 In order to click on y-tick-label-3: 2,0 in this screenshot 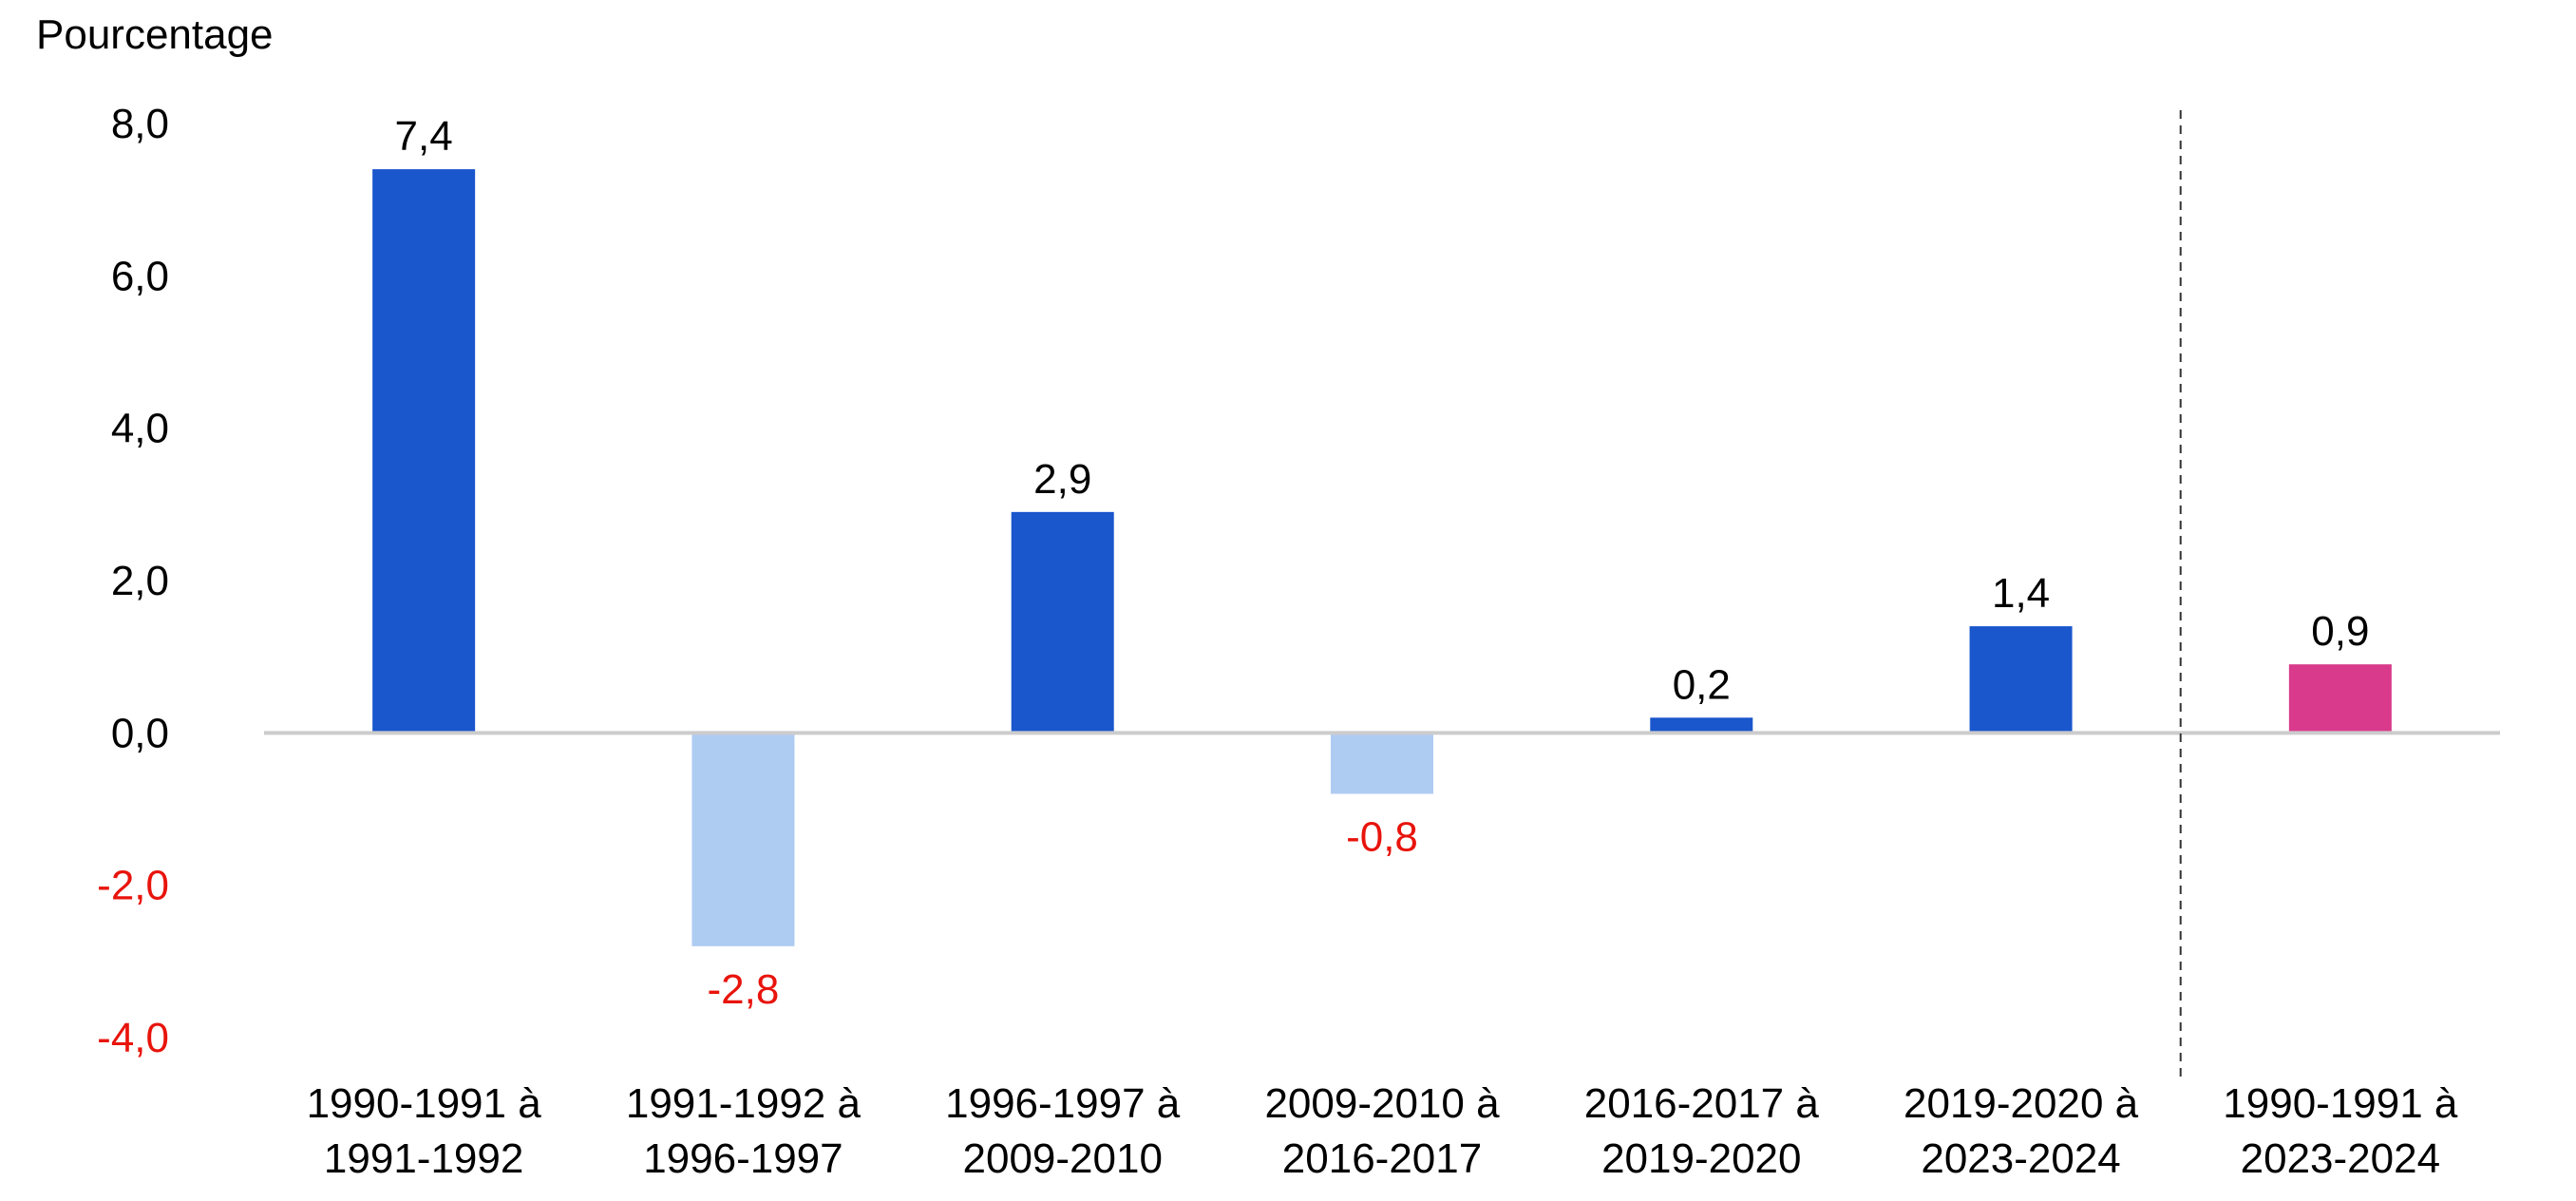, I will do `click(140, 581)`.